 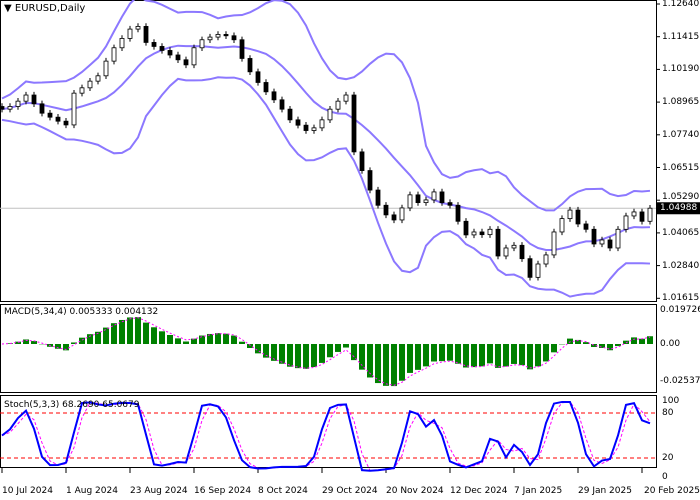 What do you see at coordinates (668, 413) in the screenshot?
I see `stoch-tick-label: 80` at bounding box center [668, 413].